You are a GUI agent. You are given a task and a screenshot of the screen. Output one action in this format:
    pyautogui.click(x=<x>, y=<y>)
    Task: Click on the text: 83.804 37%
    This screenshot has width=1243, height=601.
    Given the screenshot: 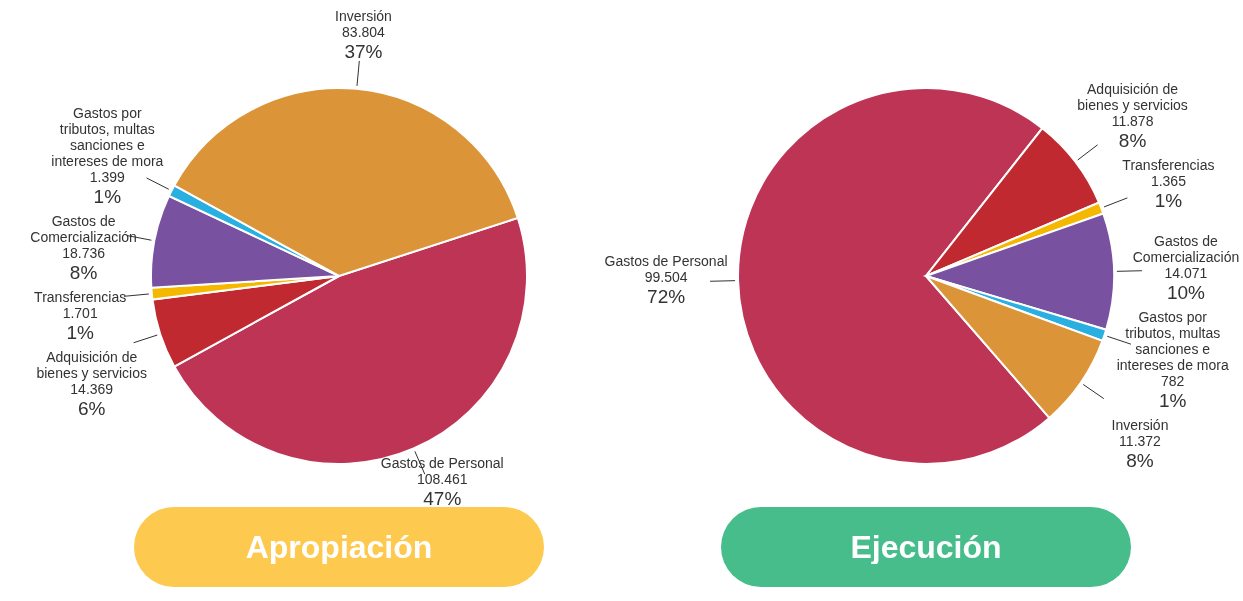 What is the action you would take?
    pyautogui.click(x=363, y=43)
    